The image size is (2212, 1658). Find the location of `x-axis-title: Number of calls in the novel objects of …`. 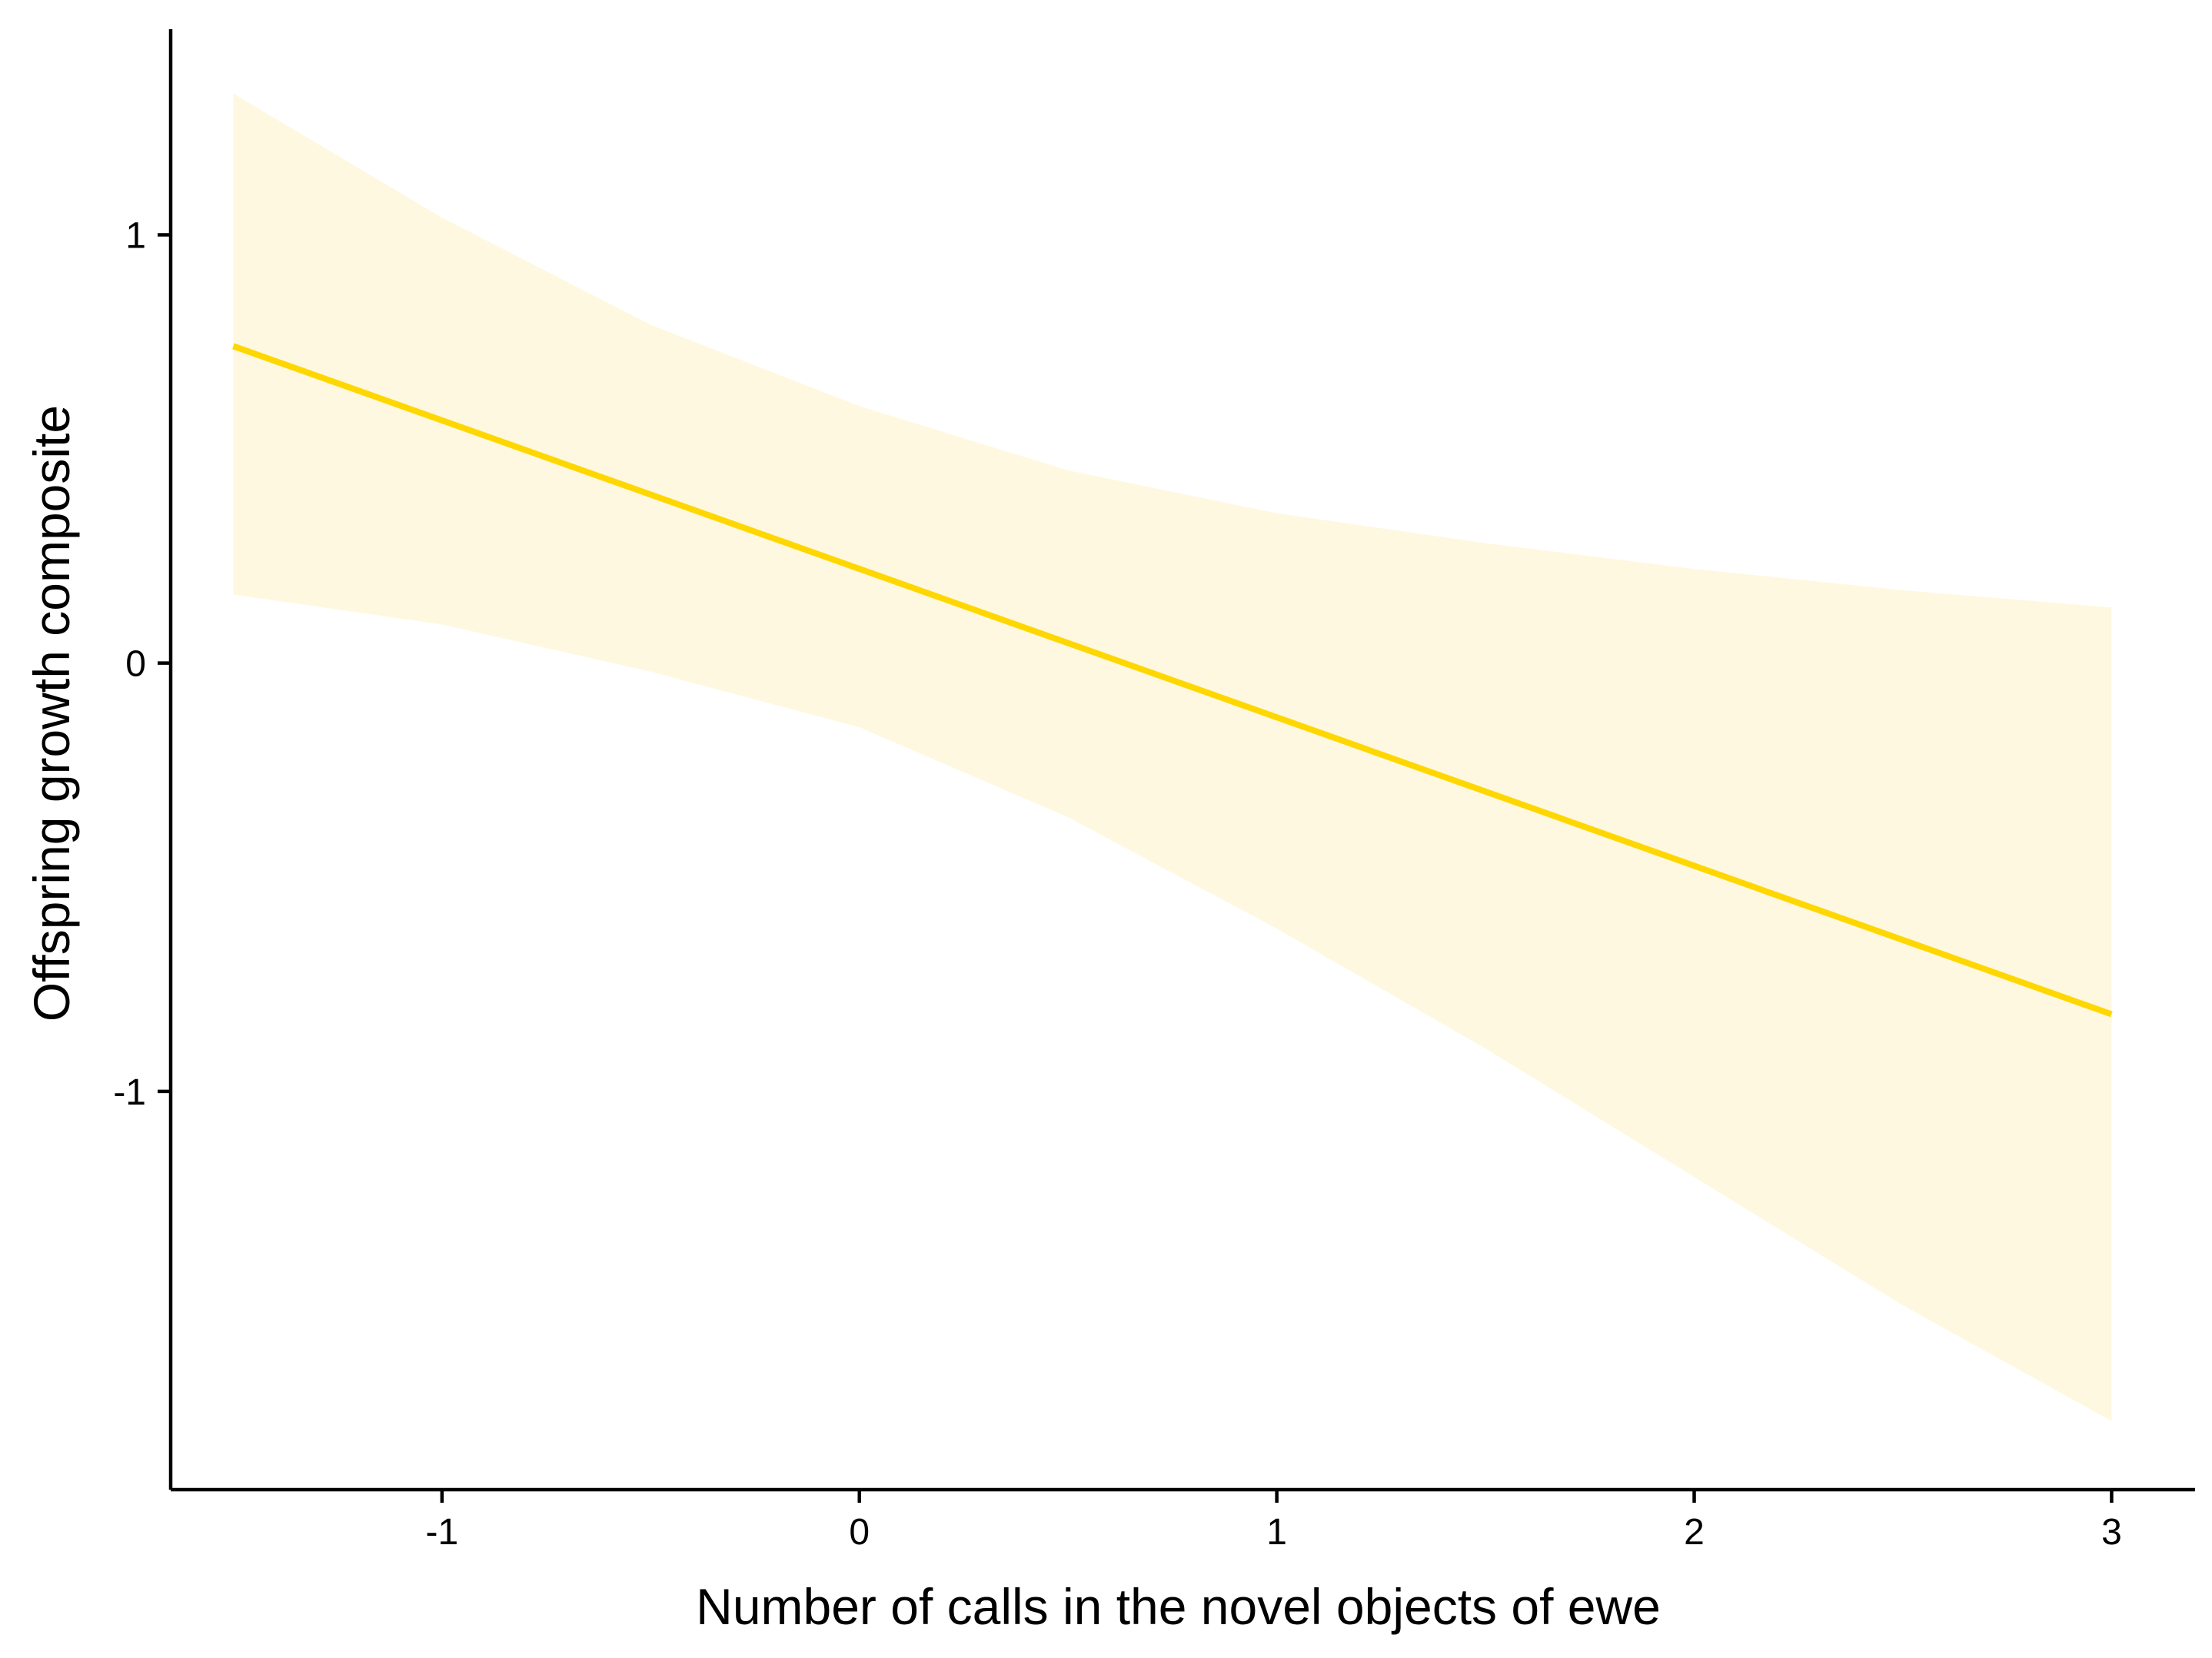

x-axis-title: Number of calls in the novel objects of … is located at coordinates (1178, 1607).